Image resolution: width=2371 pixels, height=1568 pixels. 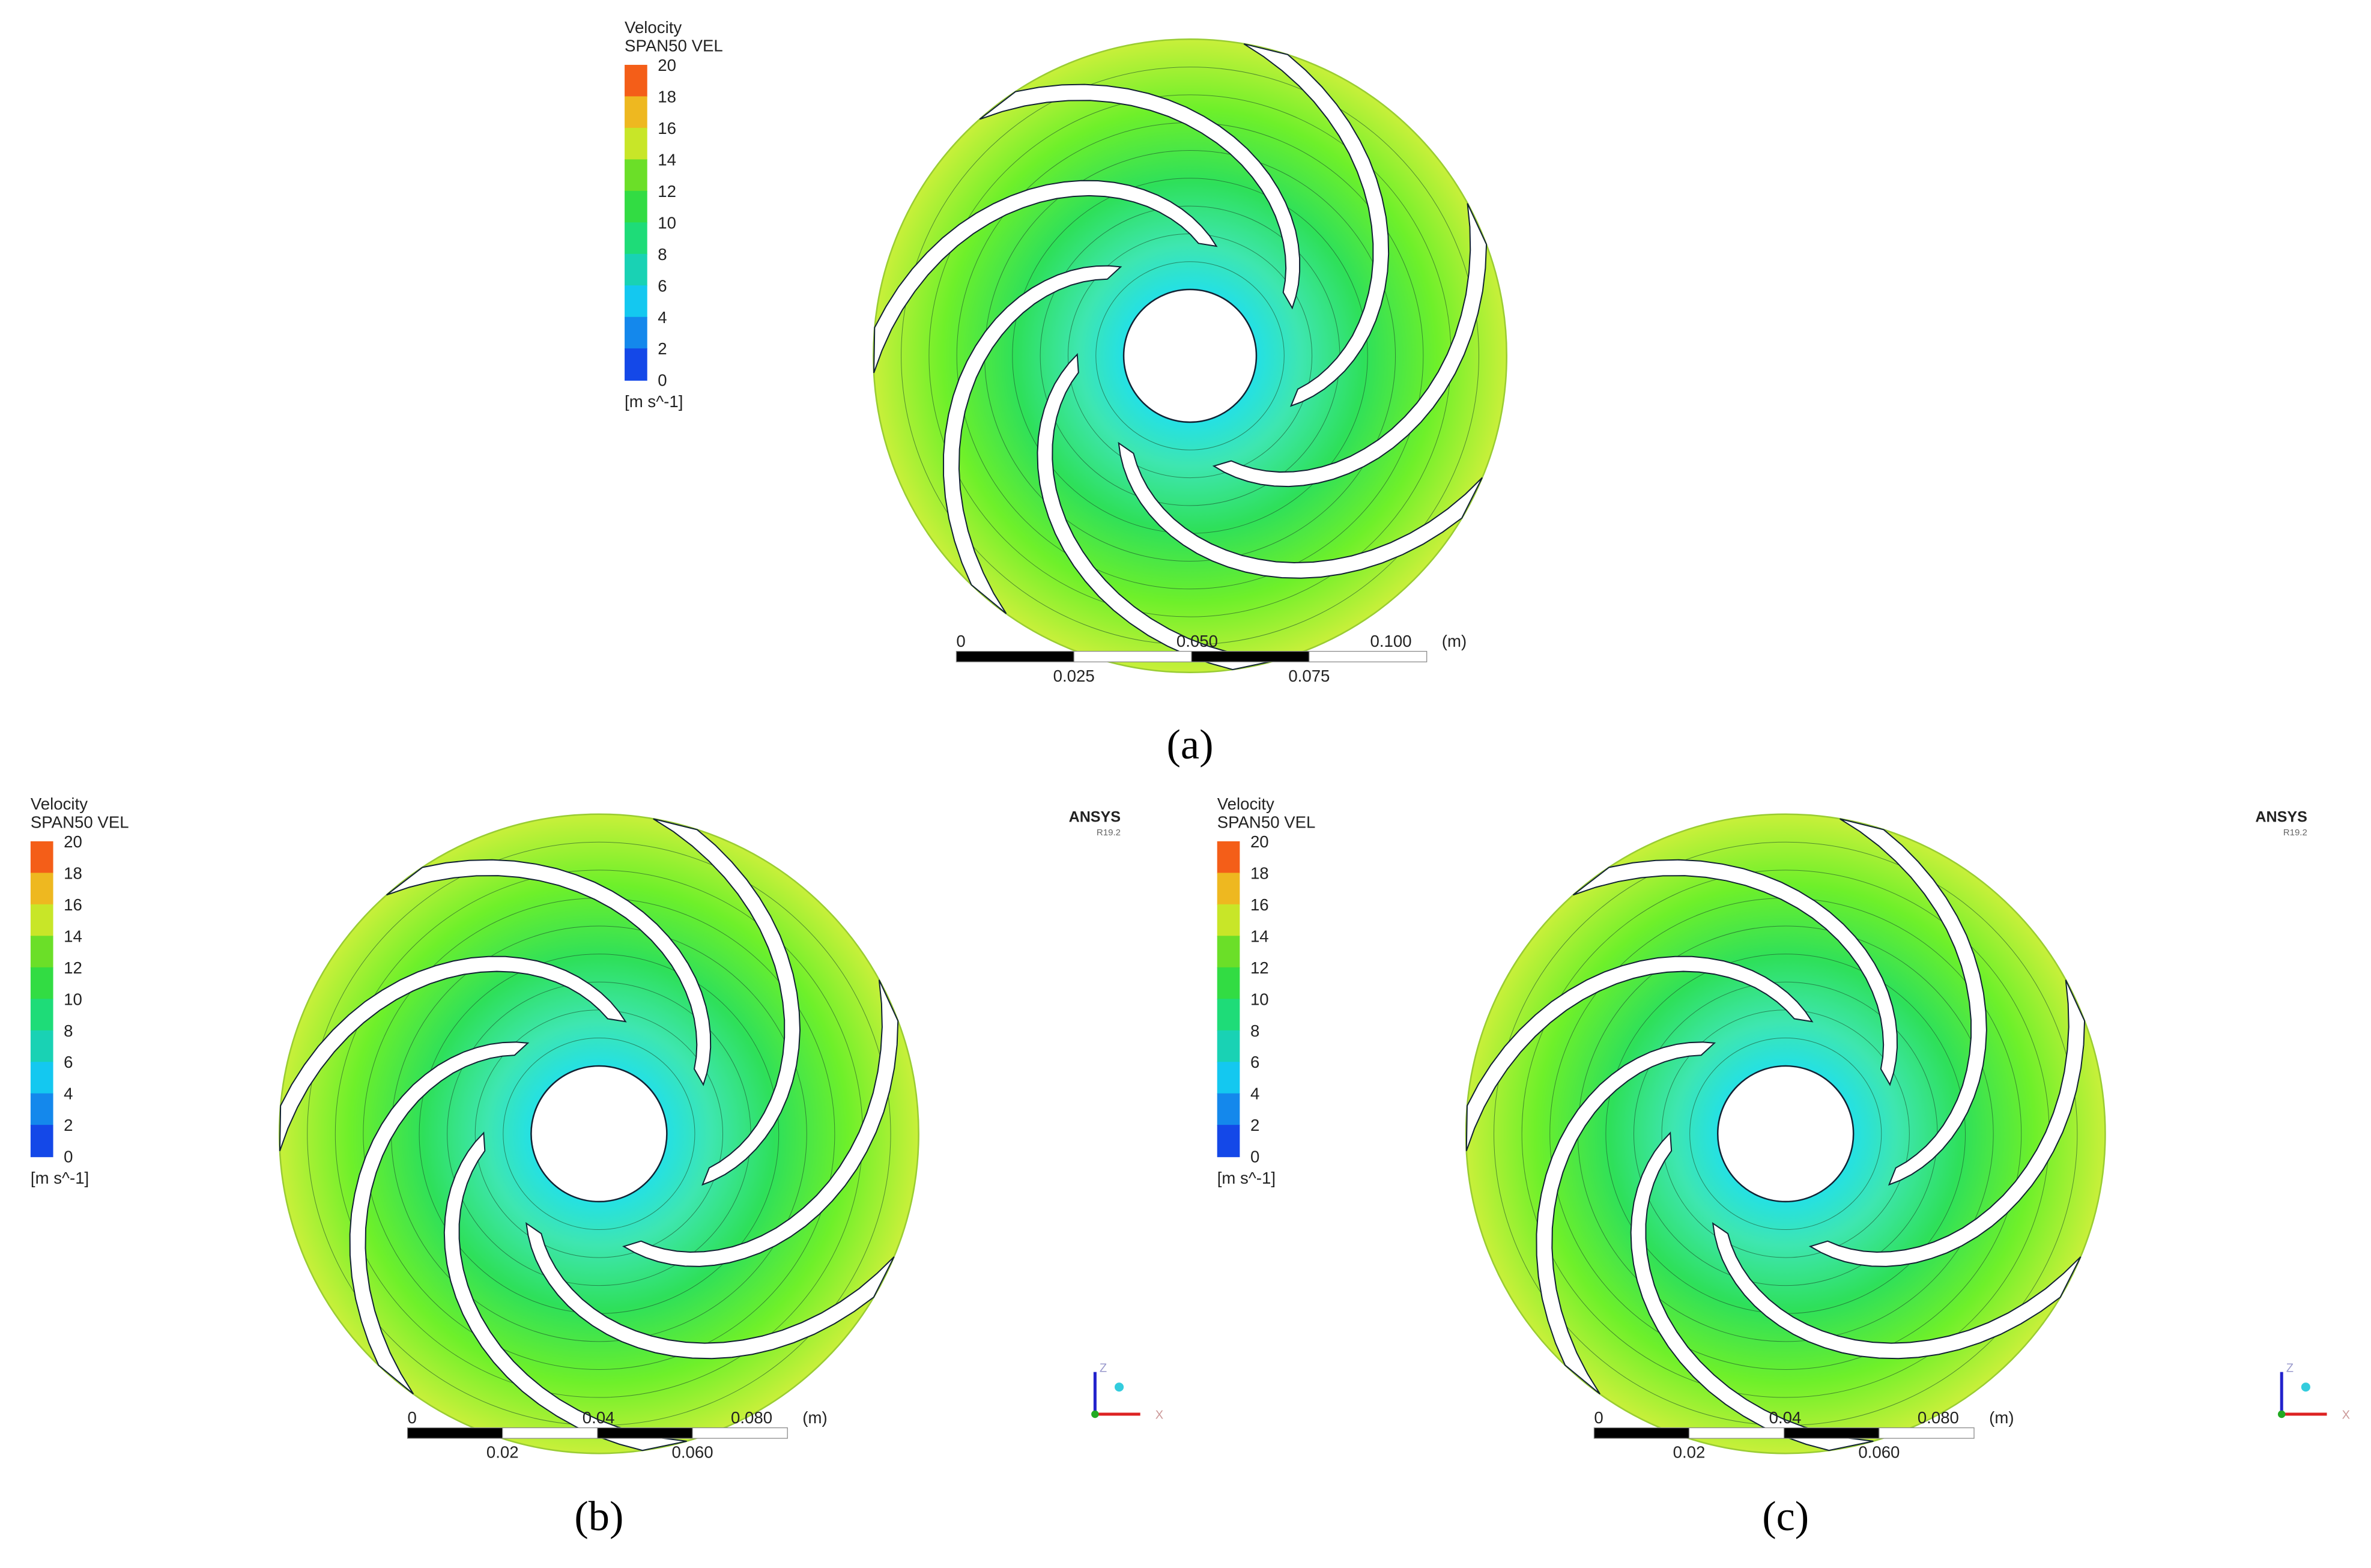 I want to click on legend-tick-label: 4, so click(x=662, y=317).